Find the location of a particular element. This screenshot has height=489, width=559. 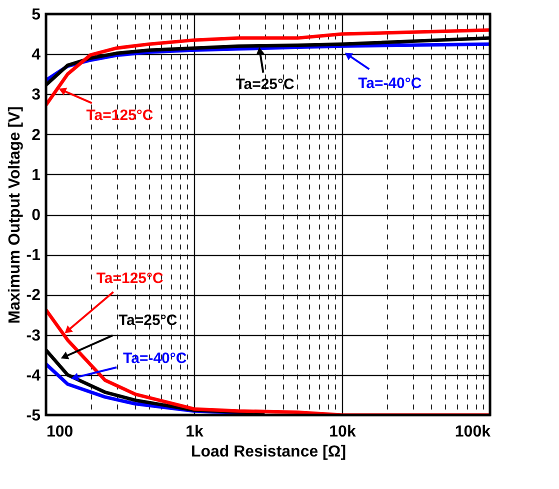

y-tick-label: -1 is located at coordinates (33, 255).